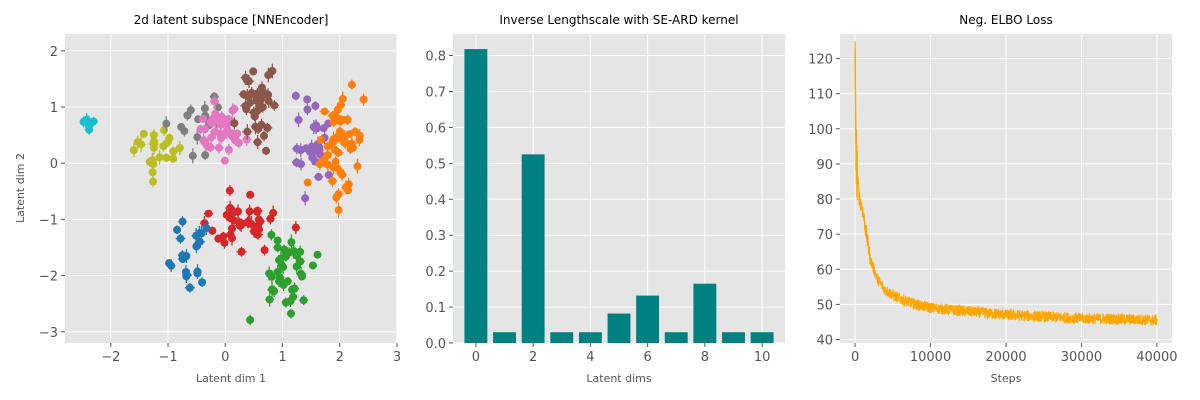  Describe the element at coordinates (824, 235) in the screenshot. I see `y-tick-label: 70` at that location.